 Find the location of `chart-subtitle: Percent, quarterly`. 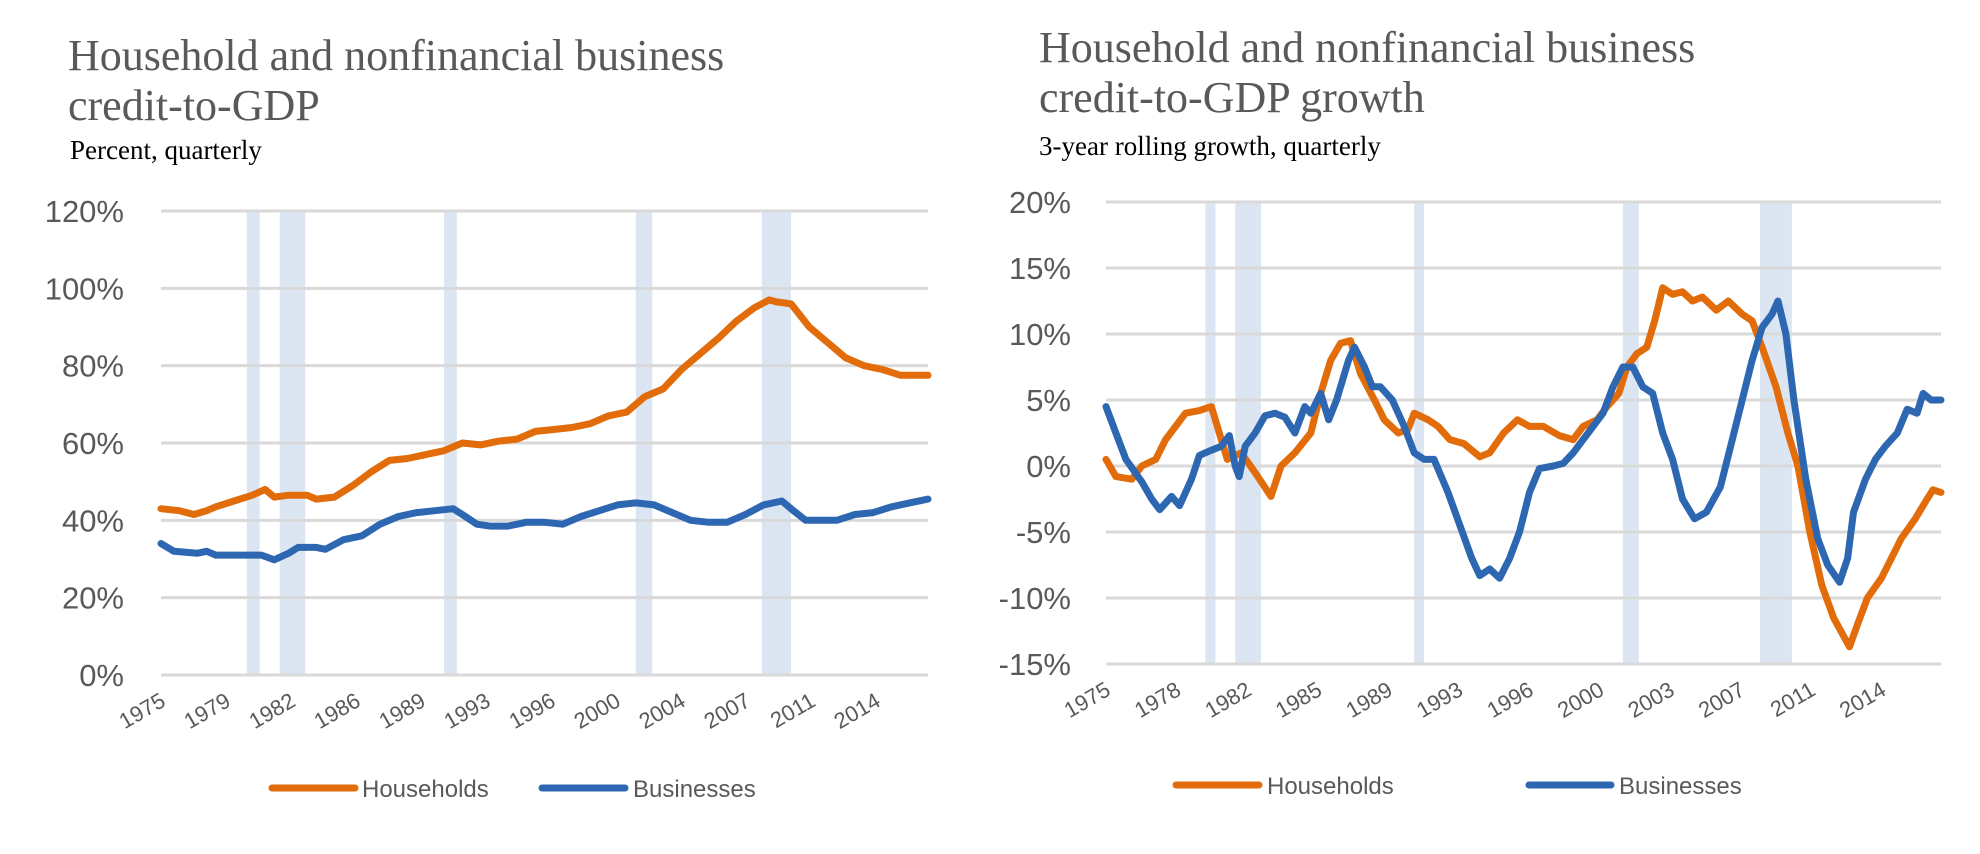

chart-subtitle: Percent, quarterly is located at coordinates (166, 150).